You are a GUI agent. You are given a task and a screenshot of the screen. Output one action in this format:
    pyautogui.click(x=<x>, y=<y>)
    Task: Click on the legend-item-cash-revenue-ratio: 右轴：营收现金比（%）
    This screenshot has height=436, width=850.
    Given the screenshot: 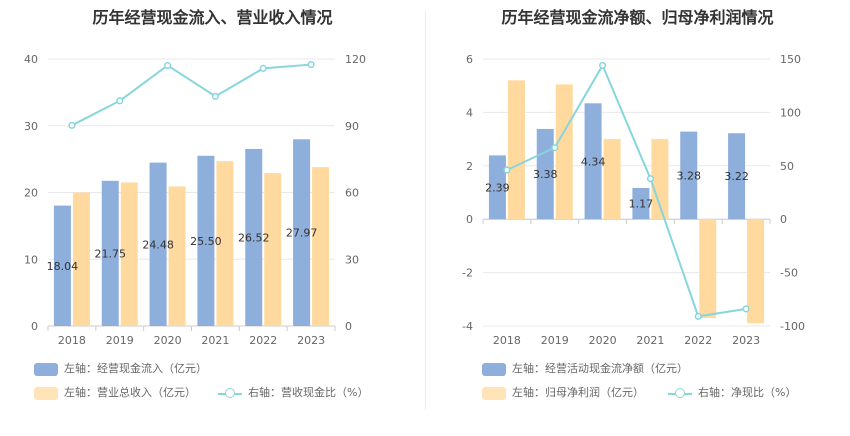 What is the action you would take?
    pyautogui.click(x=293, y=392)
    